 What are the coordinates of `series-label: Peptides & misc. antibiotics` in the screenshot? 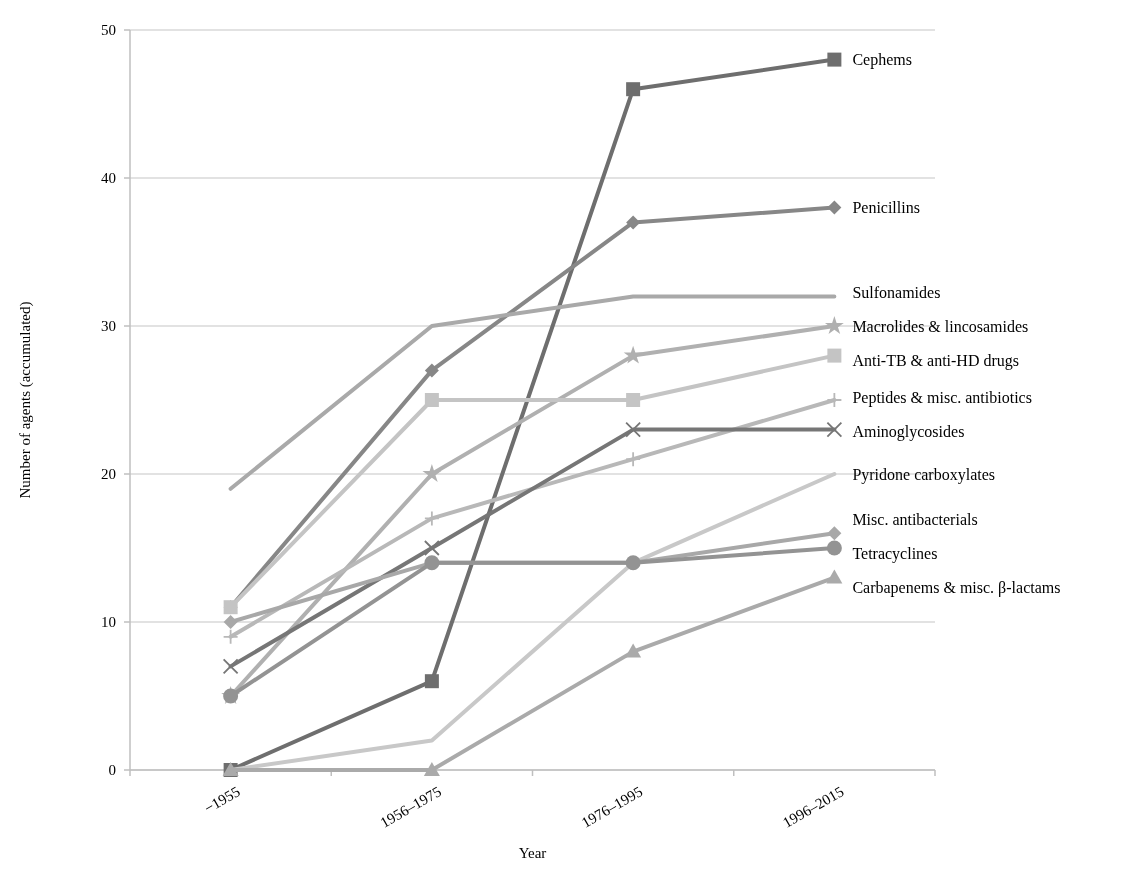 It's located at (942, 398).